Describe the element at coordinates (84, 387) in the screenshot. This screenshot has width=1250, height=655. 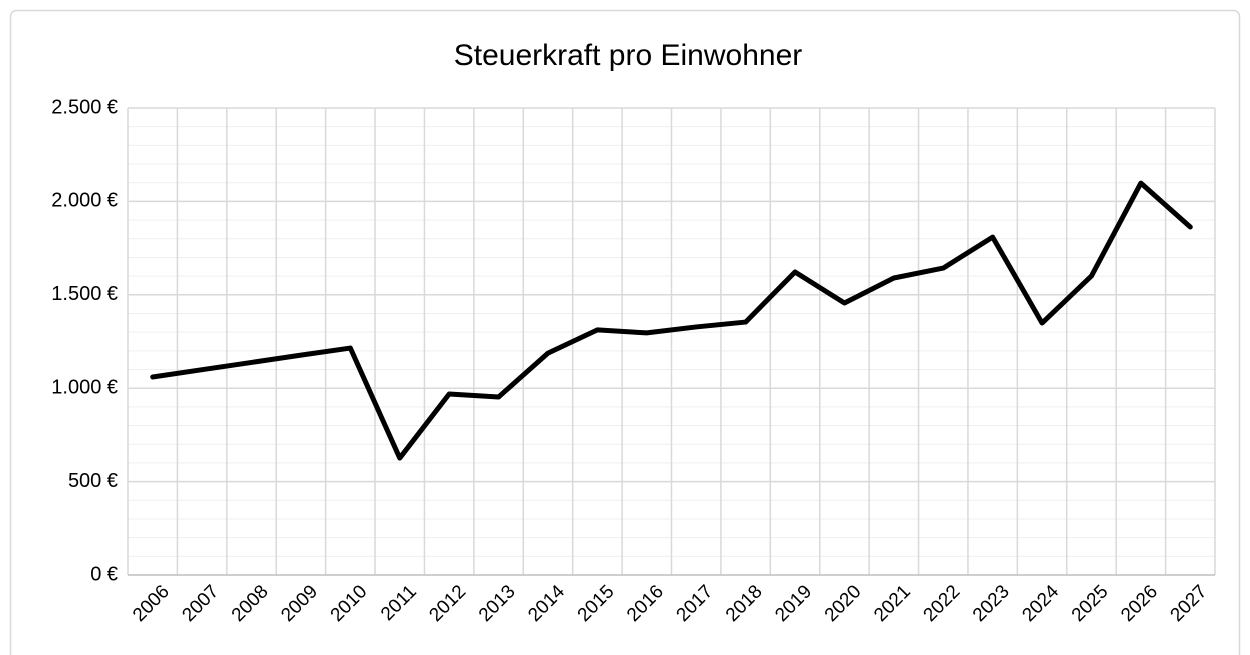
I see `y-tick-label: 1.000 €` at that location.